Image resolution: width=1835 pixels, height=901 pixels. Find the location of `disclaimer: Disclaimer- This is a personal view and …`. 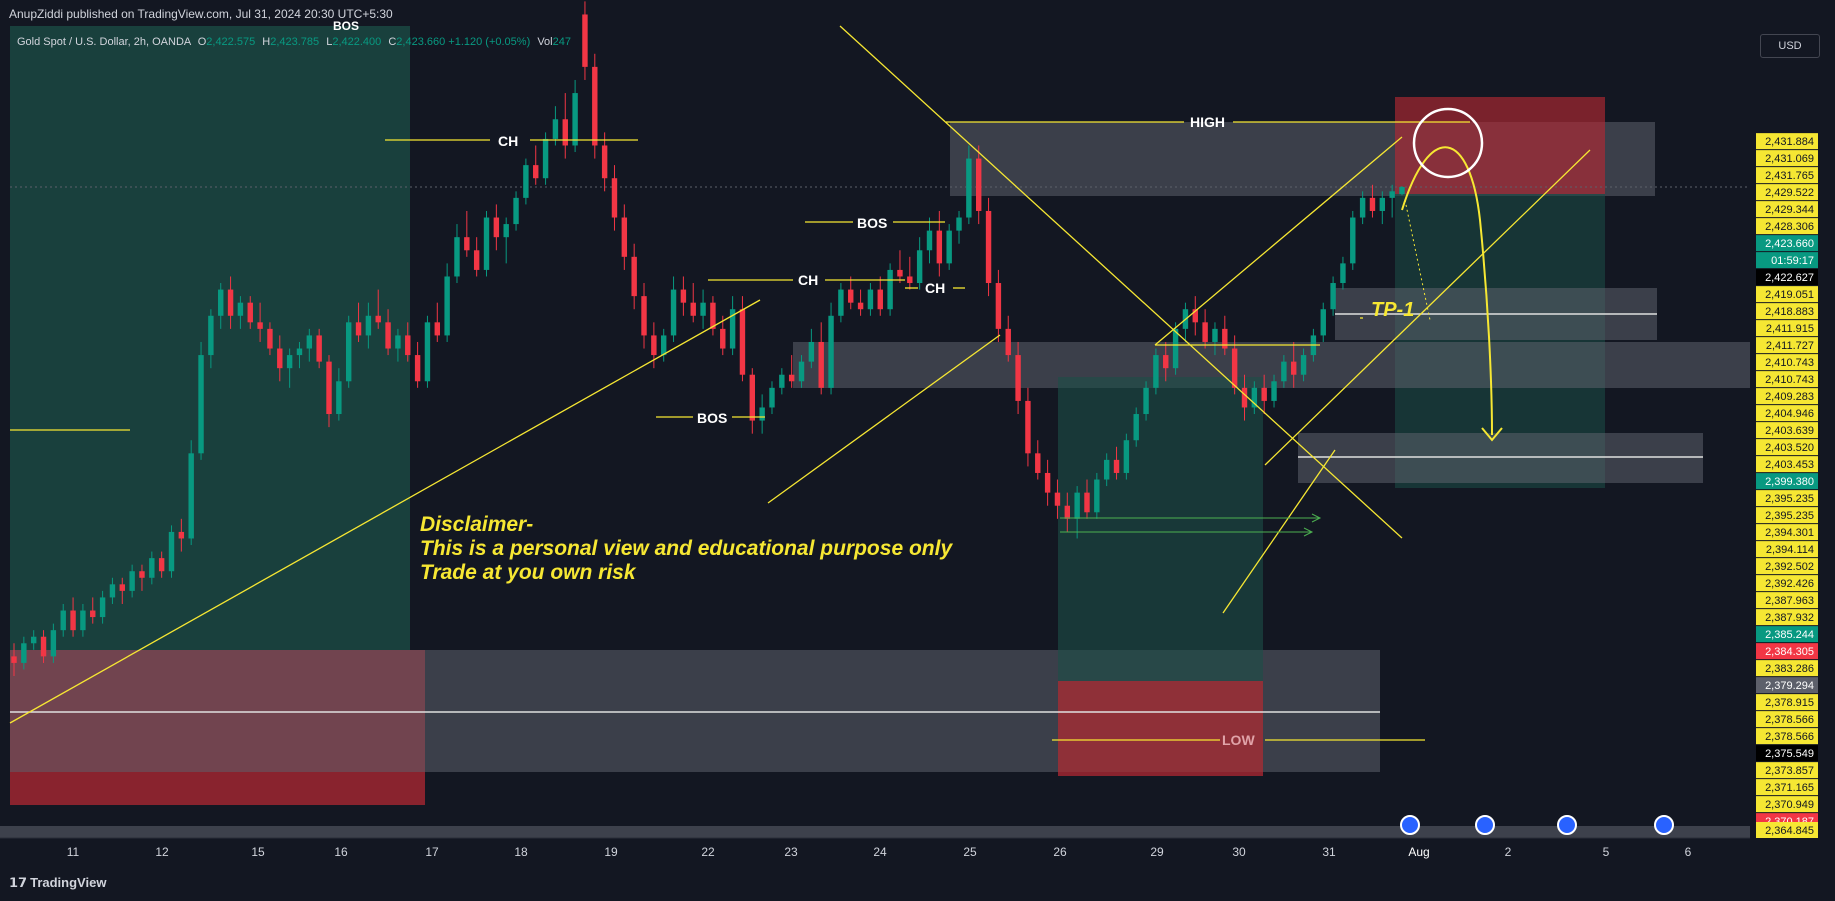

disclaimer: Disclaimer- This is a personal view and … is located at coordinates (686, 549).